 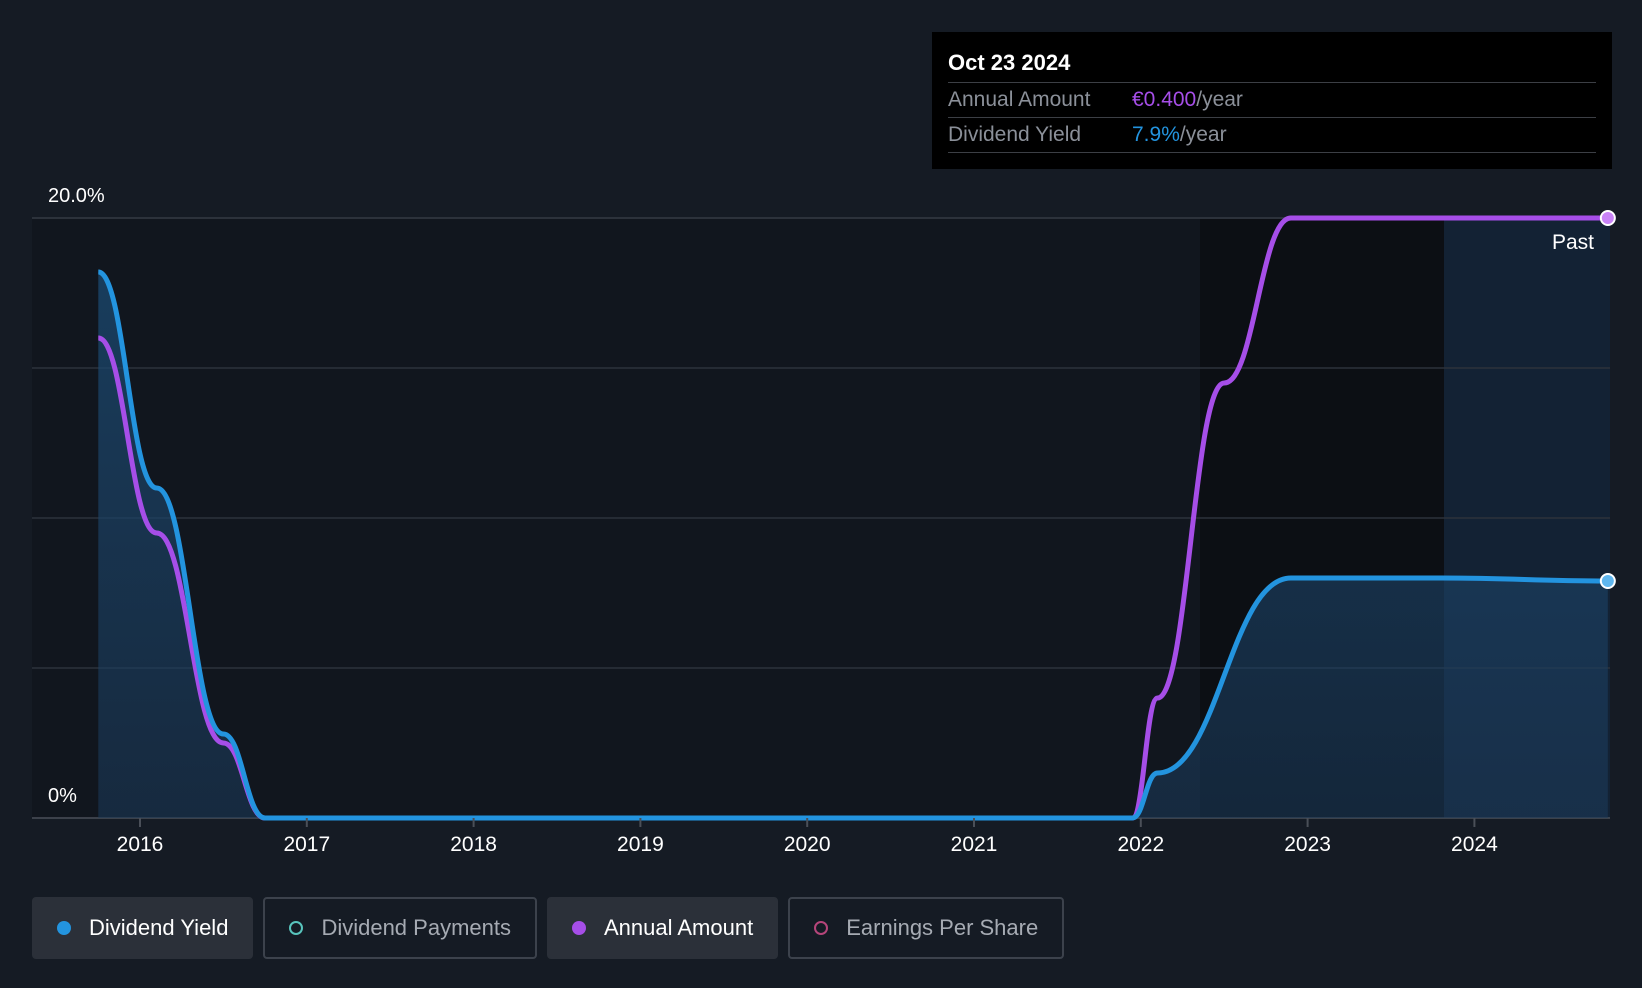 I want to click on x-tick-label: 2019, so click(x=640, y=844).